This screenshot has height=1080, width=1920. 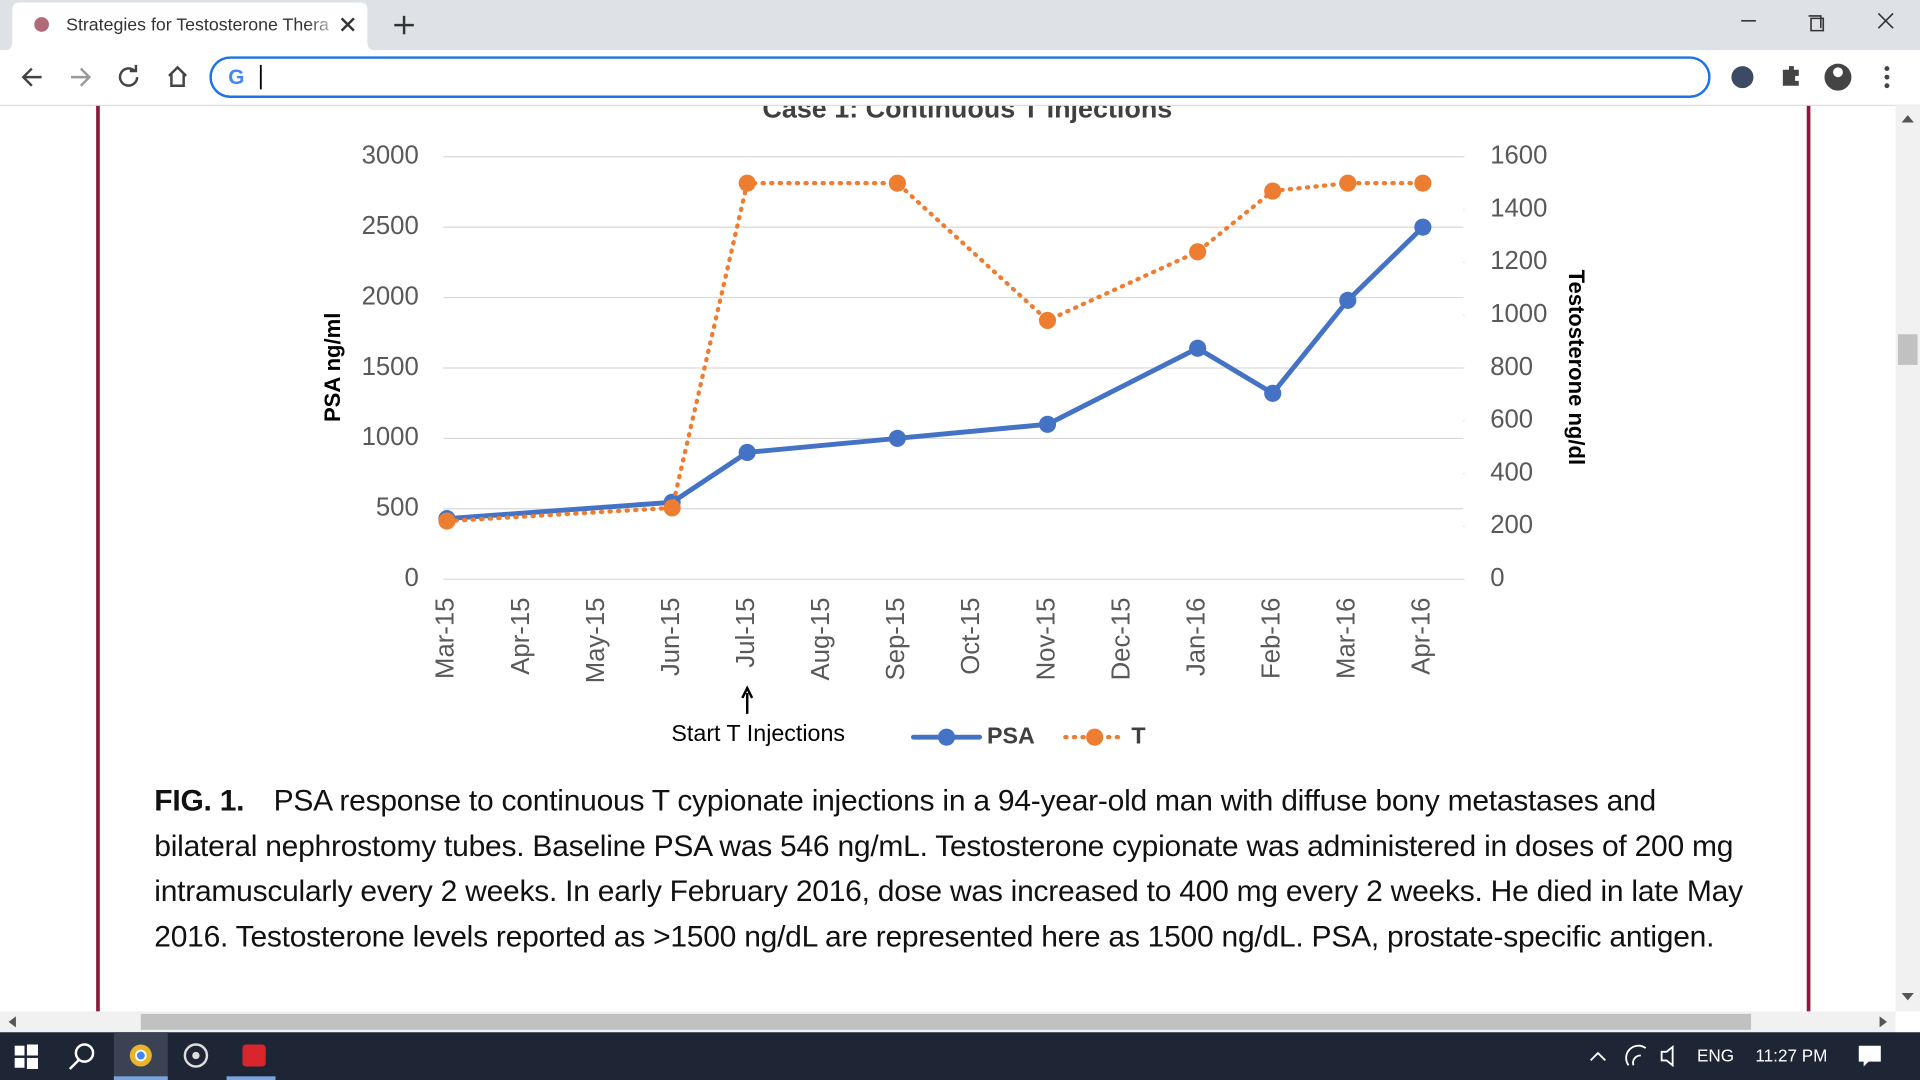 What do you see at coordinates (390, 156) in the screenshot?
I see `y-tick-label: 3000` at bounding box center [390, 156].